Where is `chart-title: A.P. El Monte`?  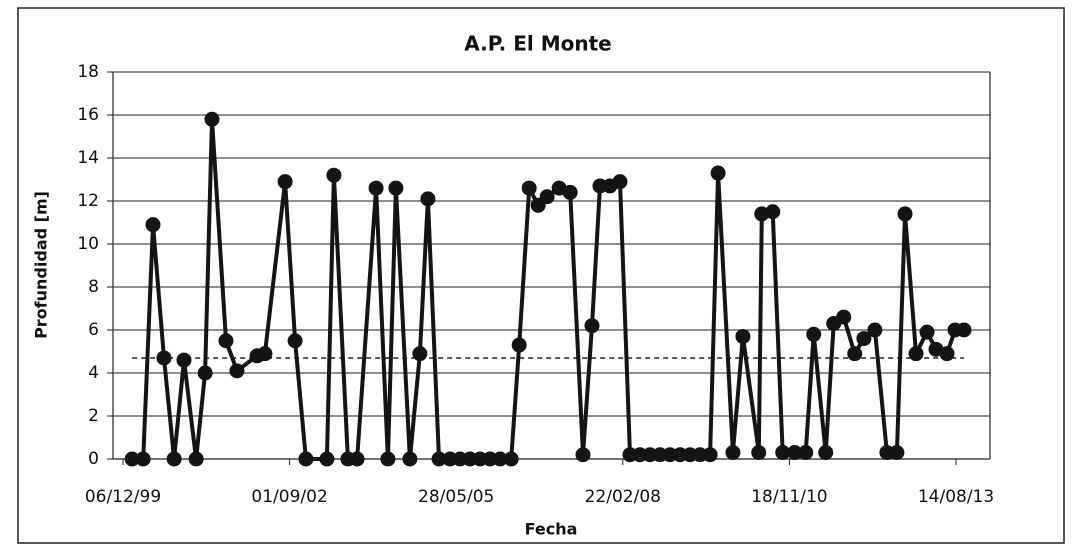
chart-title: A.P. El Monte is located at coordinates (537, 44).